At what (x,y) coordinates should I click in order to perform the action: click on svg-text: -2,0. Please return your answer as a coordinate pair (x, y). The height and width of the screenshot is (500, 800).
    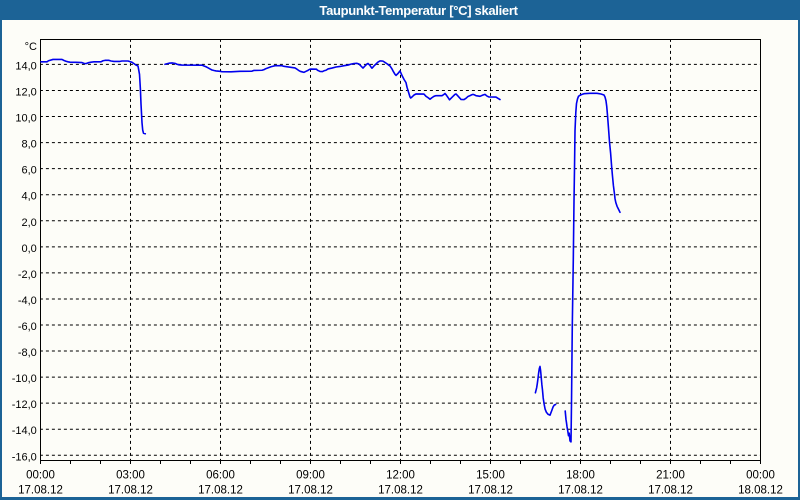
    Looking at the image, I should click on (27, 275).